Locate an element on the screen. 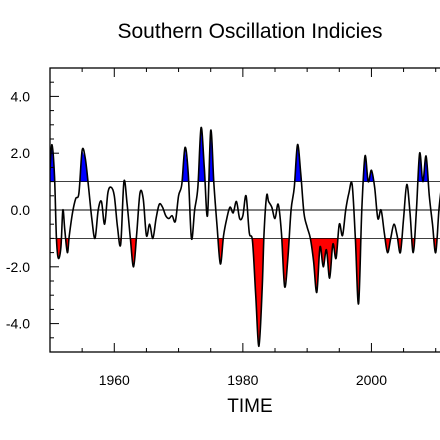  y-tick-label: 4.0 is located at coordinates (21, 96).